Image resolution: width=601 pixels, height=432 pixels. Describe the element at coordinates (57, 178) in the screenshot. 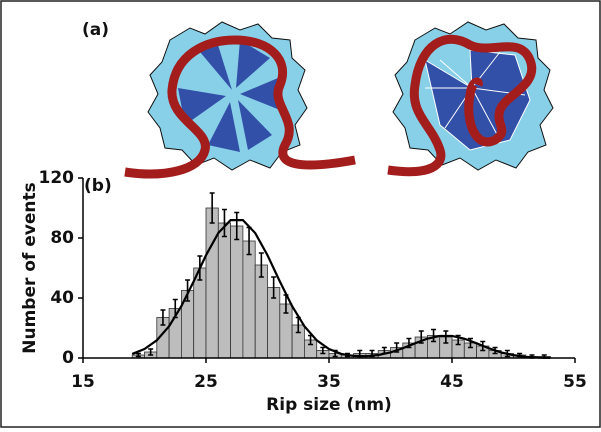

I see `y-tick-label: 120` at that location.